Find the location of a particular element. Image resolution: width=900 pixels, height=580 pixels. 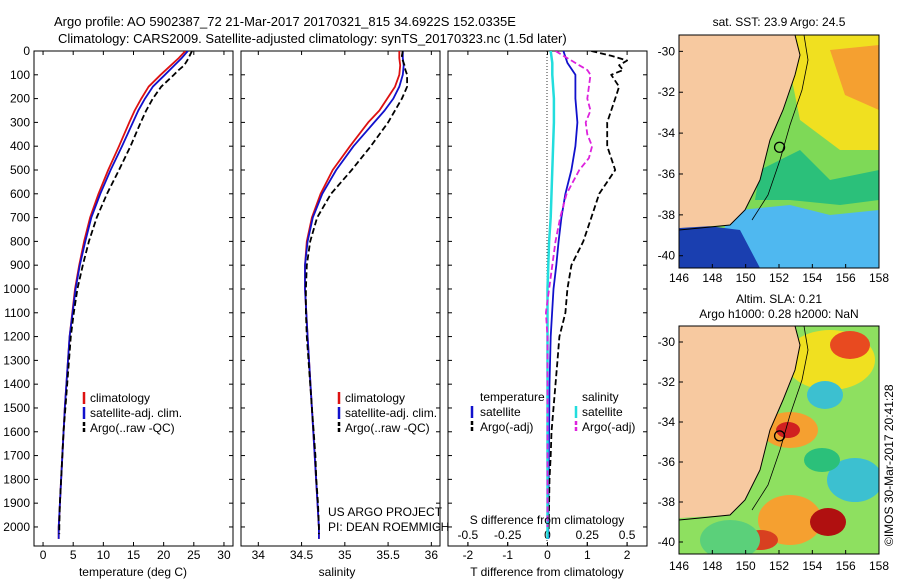

depth-tick-label: 200 is located at coordinates (20, 99).